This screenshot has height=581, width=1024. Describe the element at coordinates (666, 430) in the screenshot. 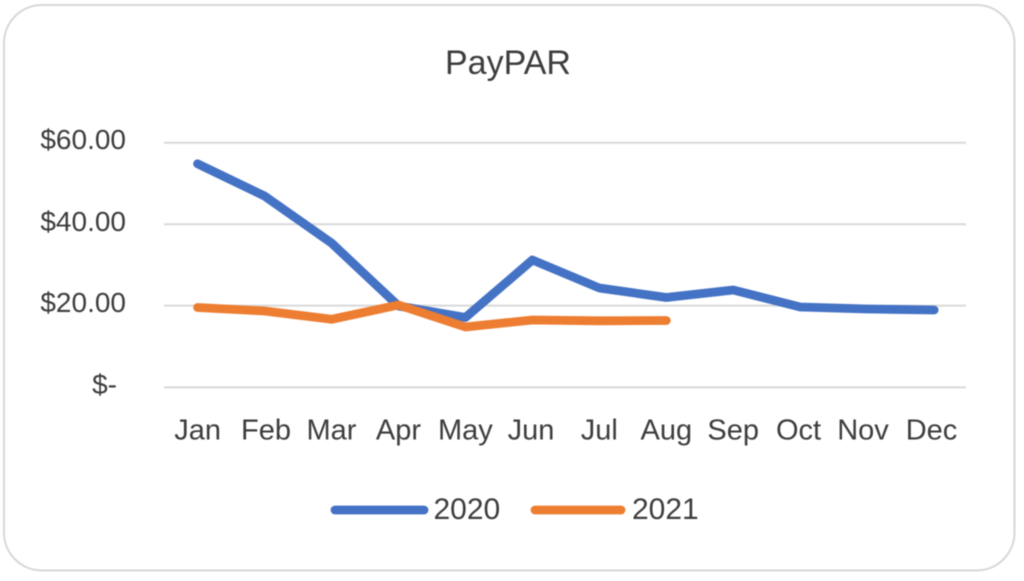

I see `svg-text: Aug` at that location.